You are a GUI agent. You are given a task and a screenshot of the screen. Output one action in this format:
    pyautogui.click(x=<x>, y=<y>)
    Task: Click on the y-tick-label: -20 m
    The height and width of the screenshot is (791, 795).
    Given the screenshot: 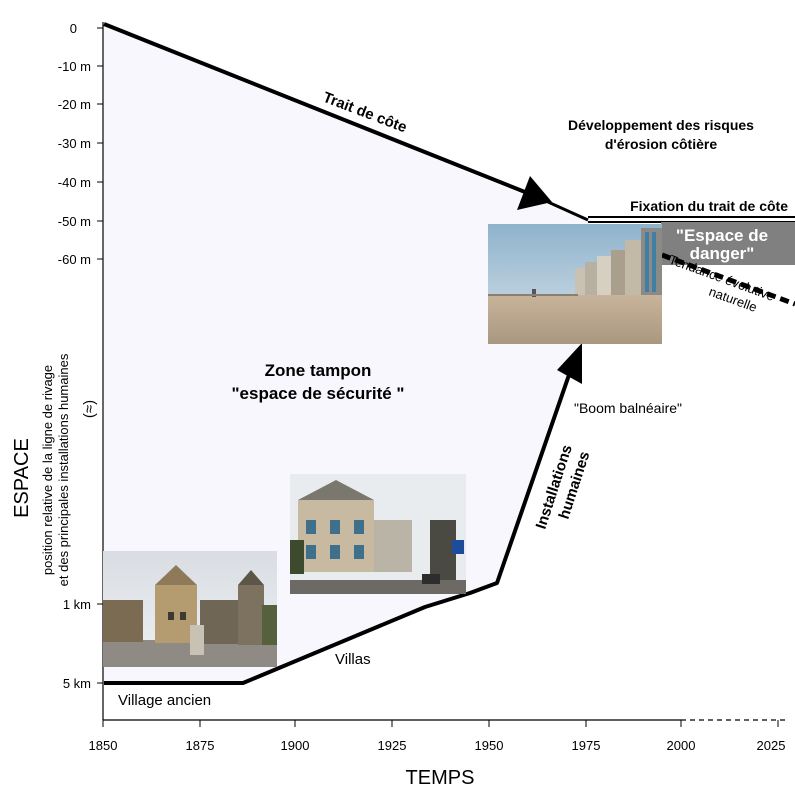 What is the action you would take?
    pyautogui.click(x=74, y=104)
    